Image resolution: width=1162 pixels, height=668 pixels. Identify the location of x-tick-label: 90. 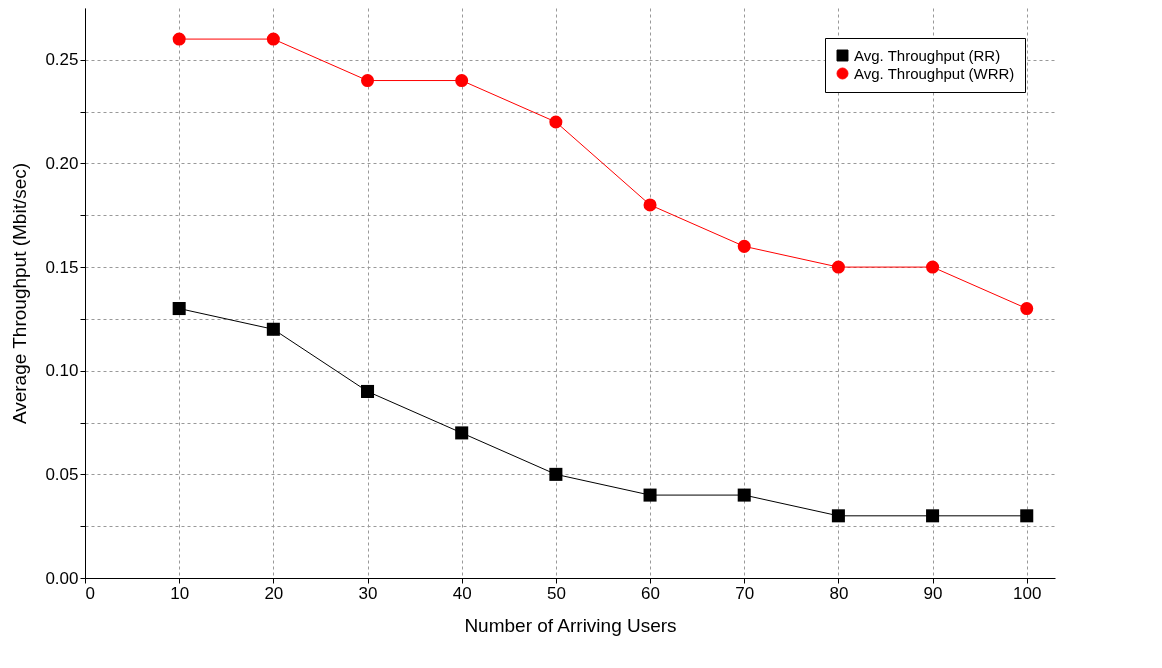
(933, 593).